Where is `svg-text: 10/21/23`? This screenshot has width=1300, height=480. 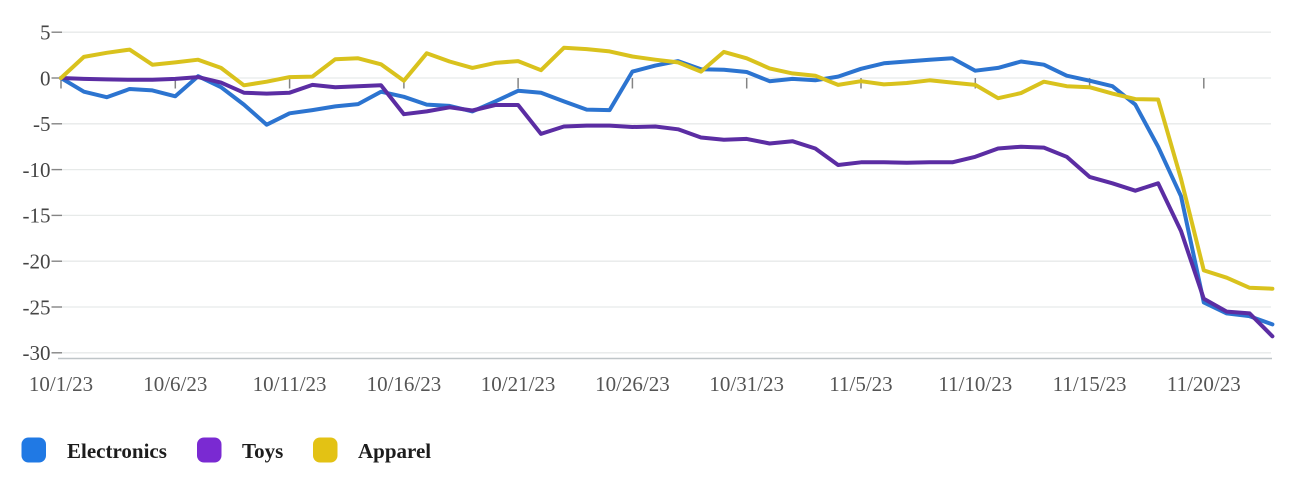 svg-text: 10/21/23 is located at coordinates (518, 384).